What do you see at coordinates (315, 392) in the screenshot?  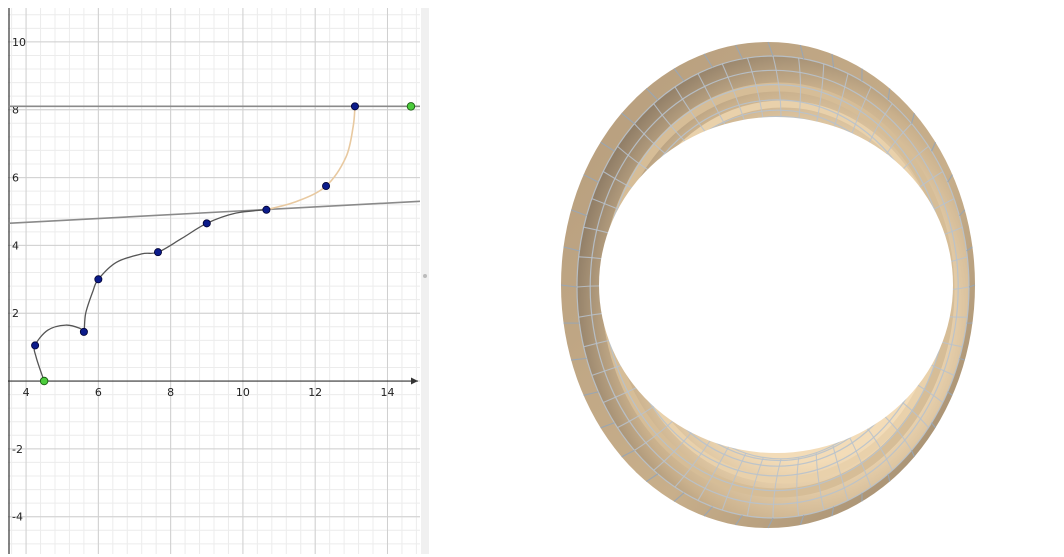 I see `x-tick-label: 12` at bounding box center [315, 392].